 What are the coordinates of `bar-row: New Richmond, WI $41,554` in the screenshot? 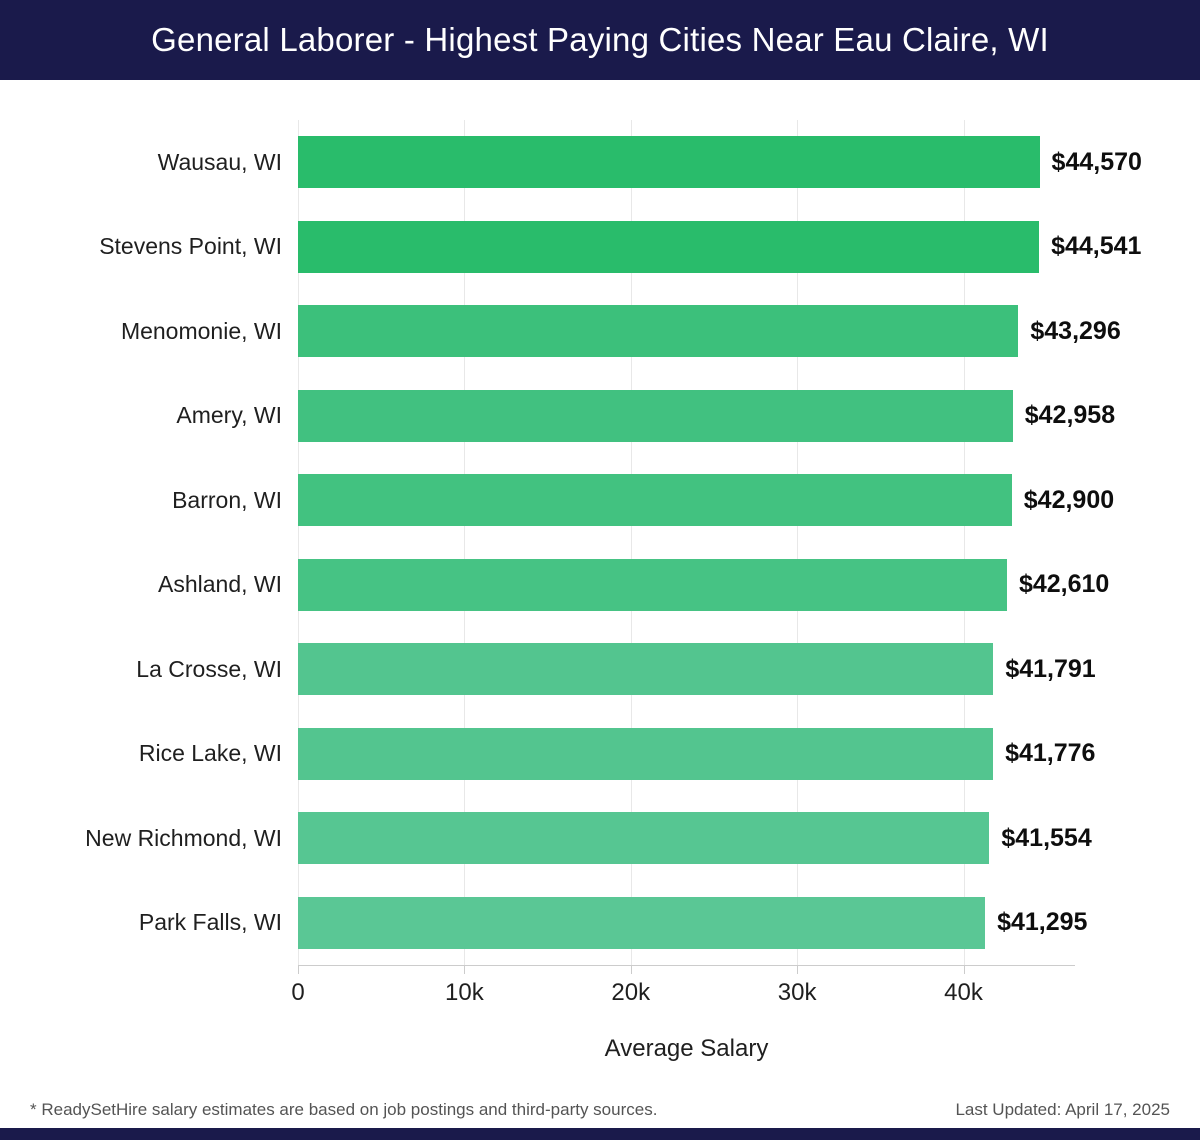 It's located at (600, 838).